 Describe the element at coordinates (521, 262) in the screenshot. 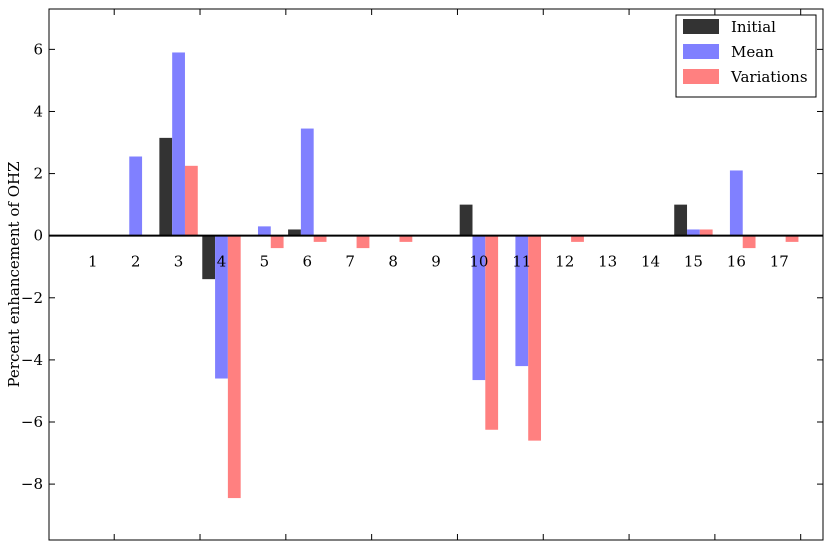

I see `category-label-11: 11` at that location.